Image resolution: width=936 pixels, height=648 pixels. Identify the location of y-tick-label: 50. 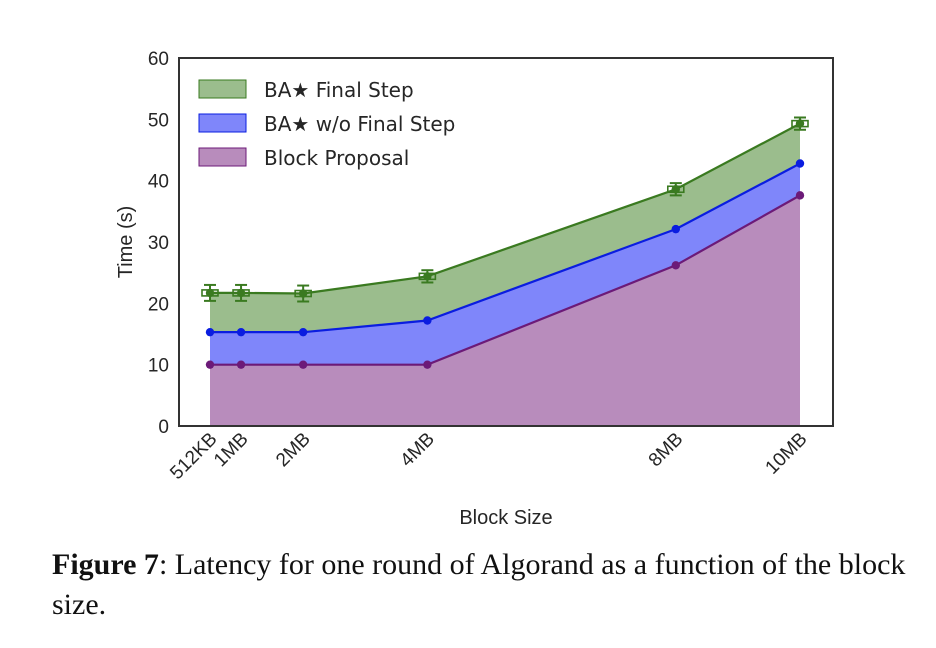
(158, 120).